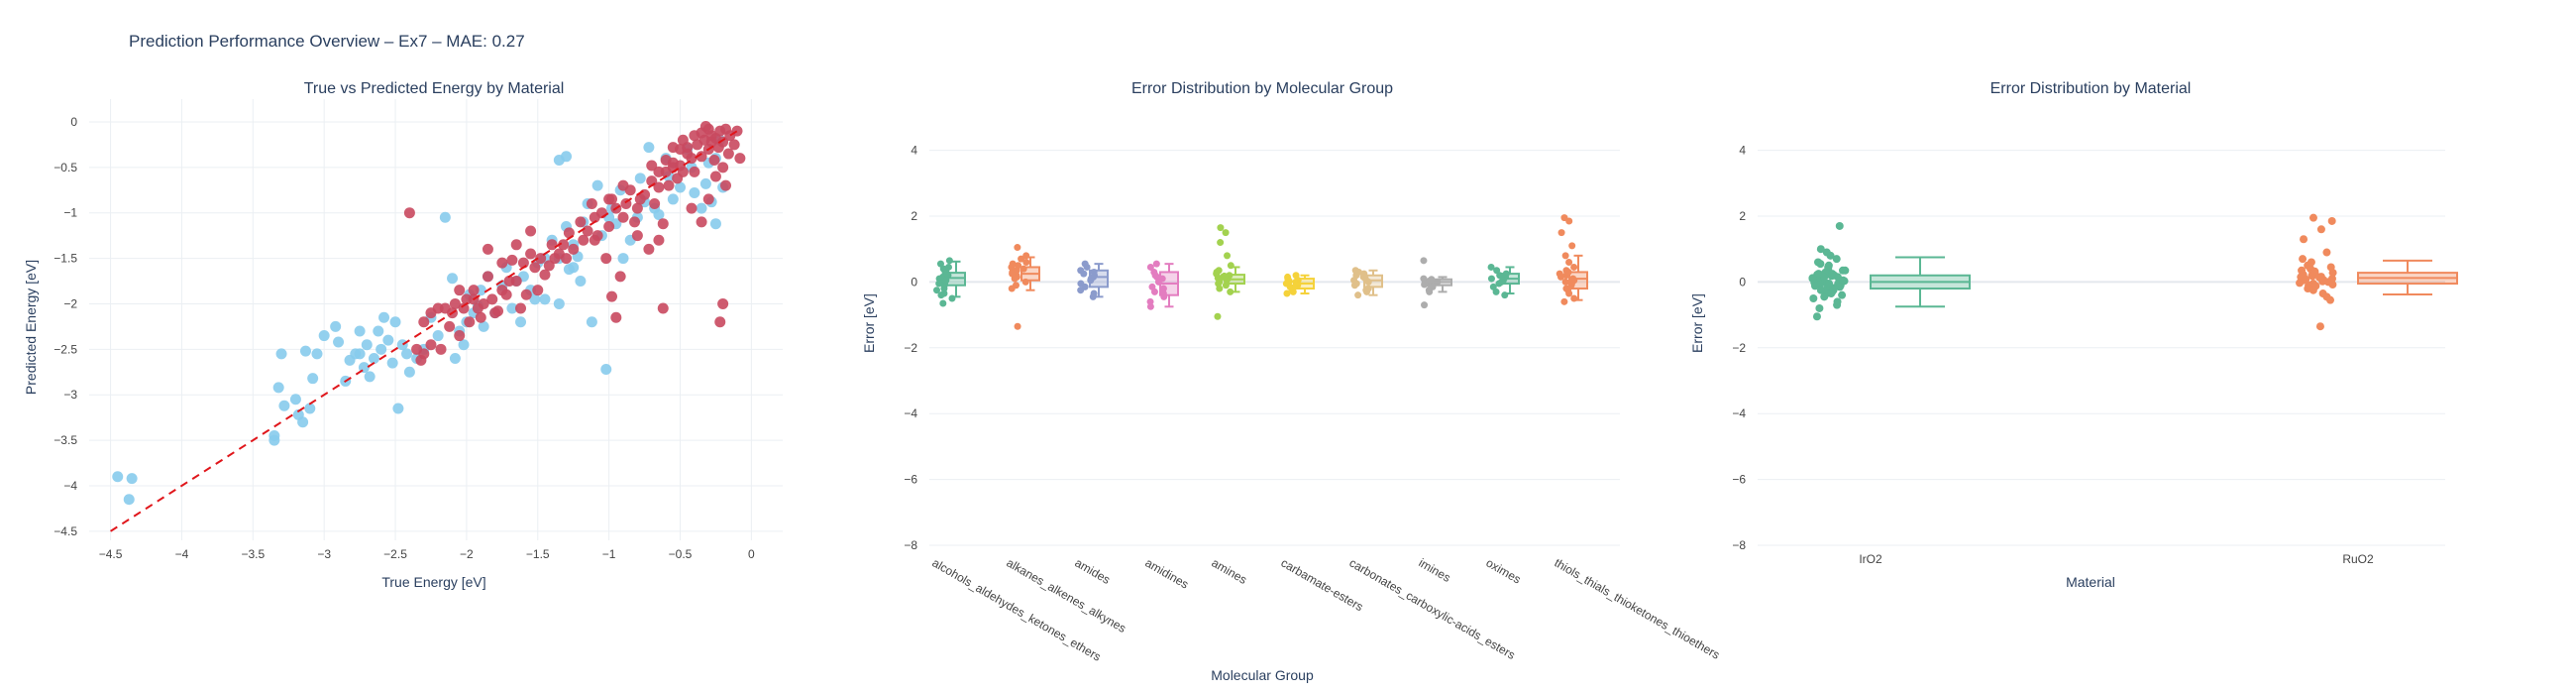  What do you see at coordinates (65, 440) in the screenshot?
I see `y-tick-label: −3.5` at bounding box center [65, 440].